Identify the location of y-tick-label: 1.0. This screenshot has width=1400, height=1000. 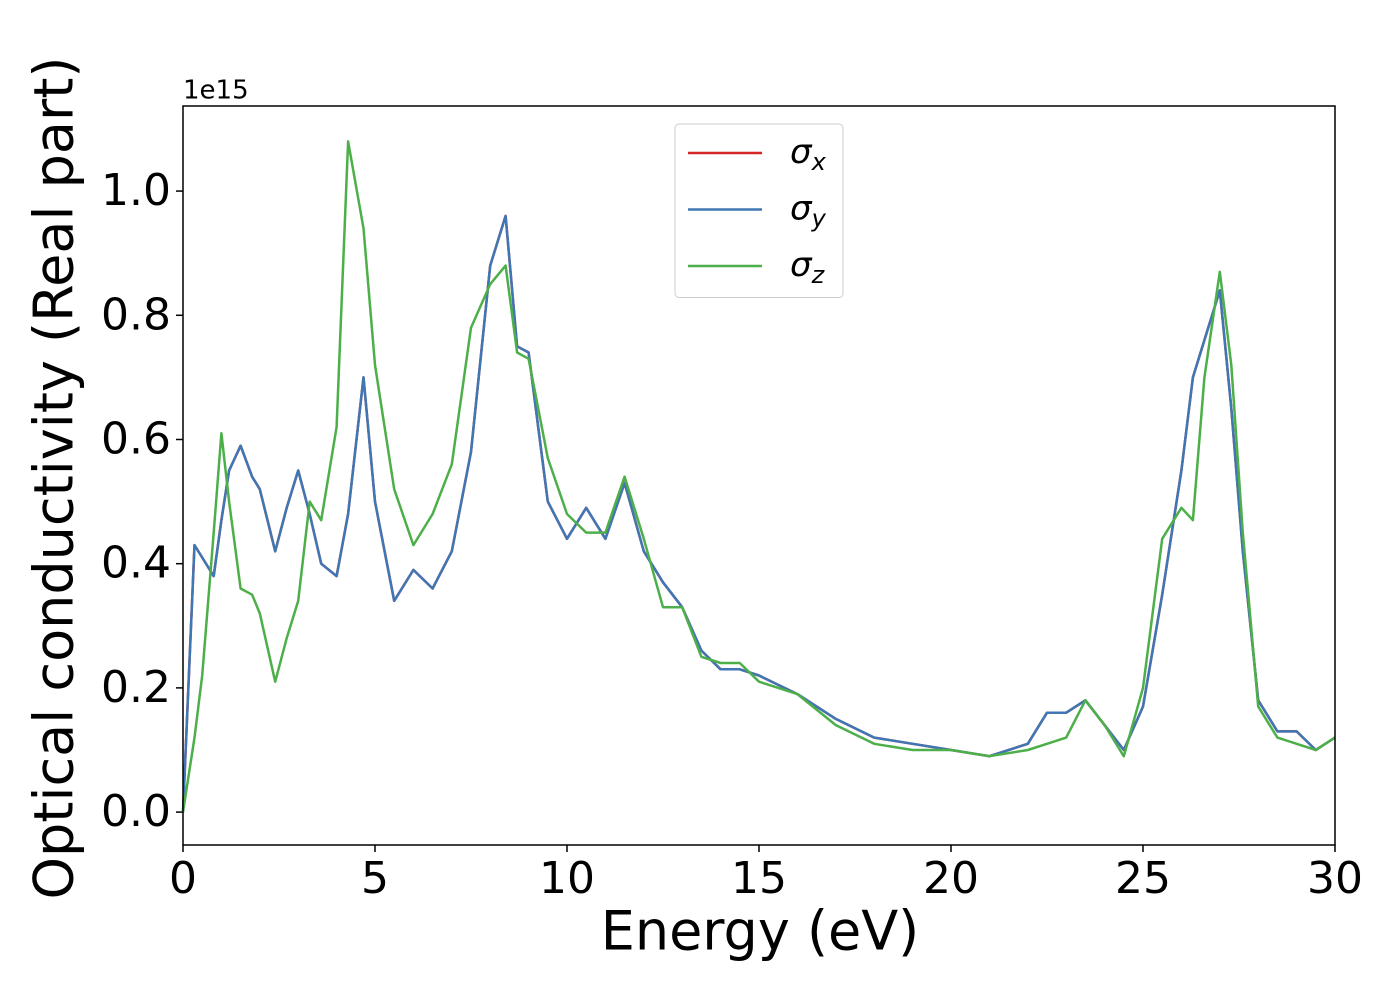
(136, 190).